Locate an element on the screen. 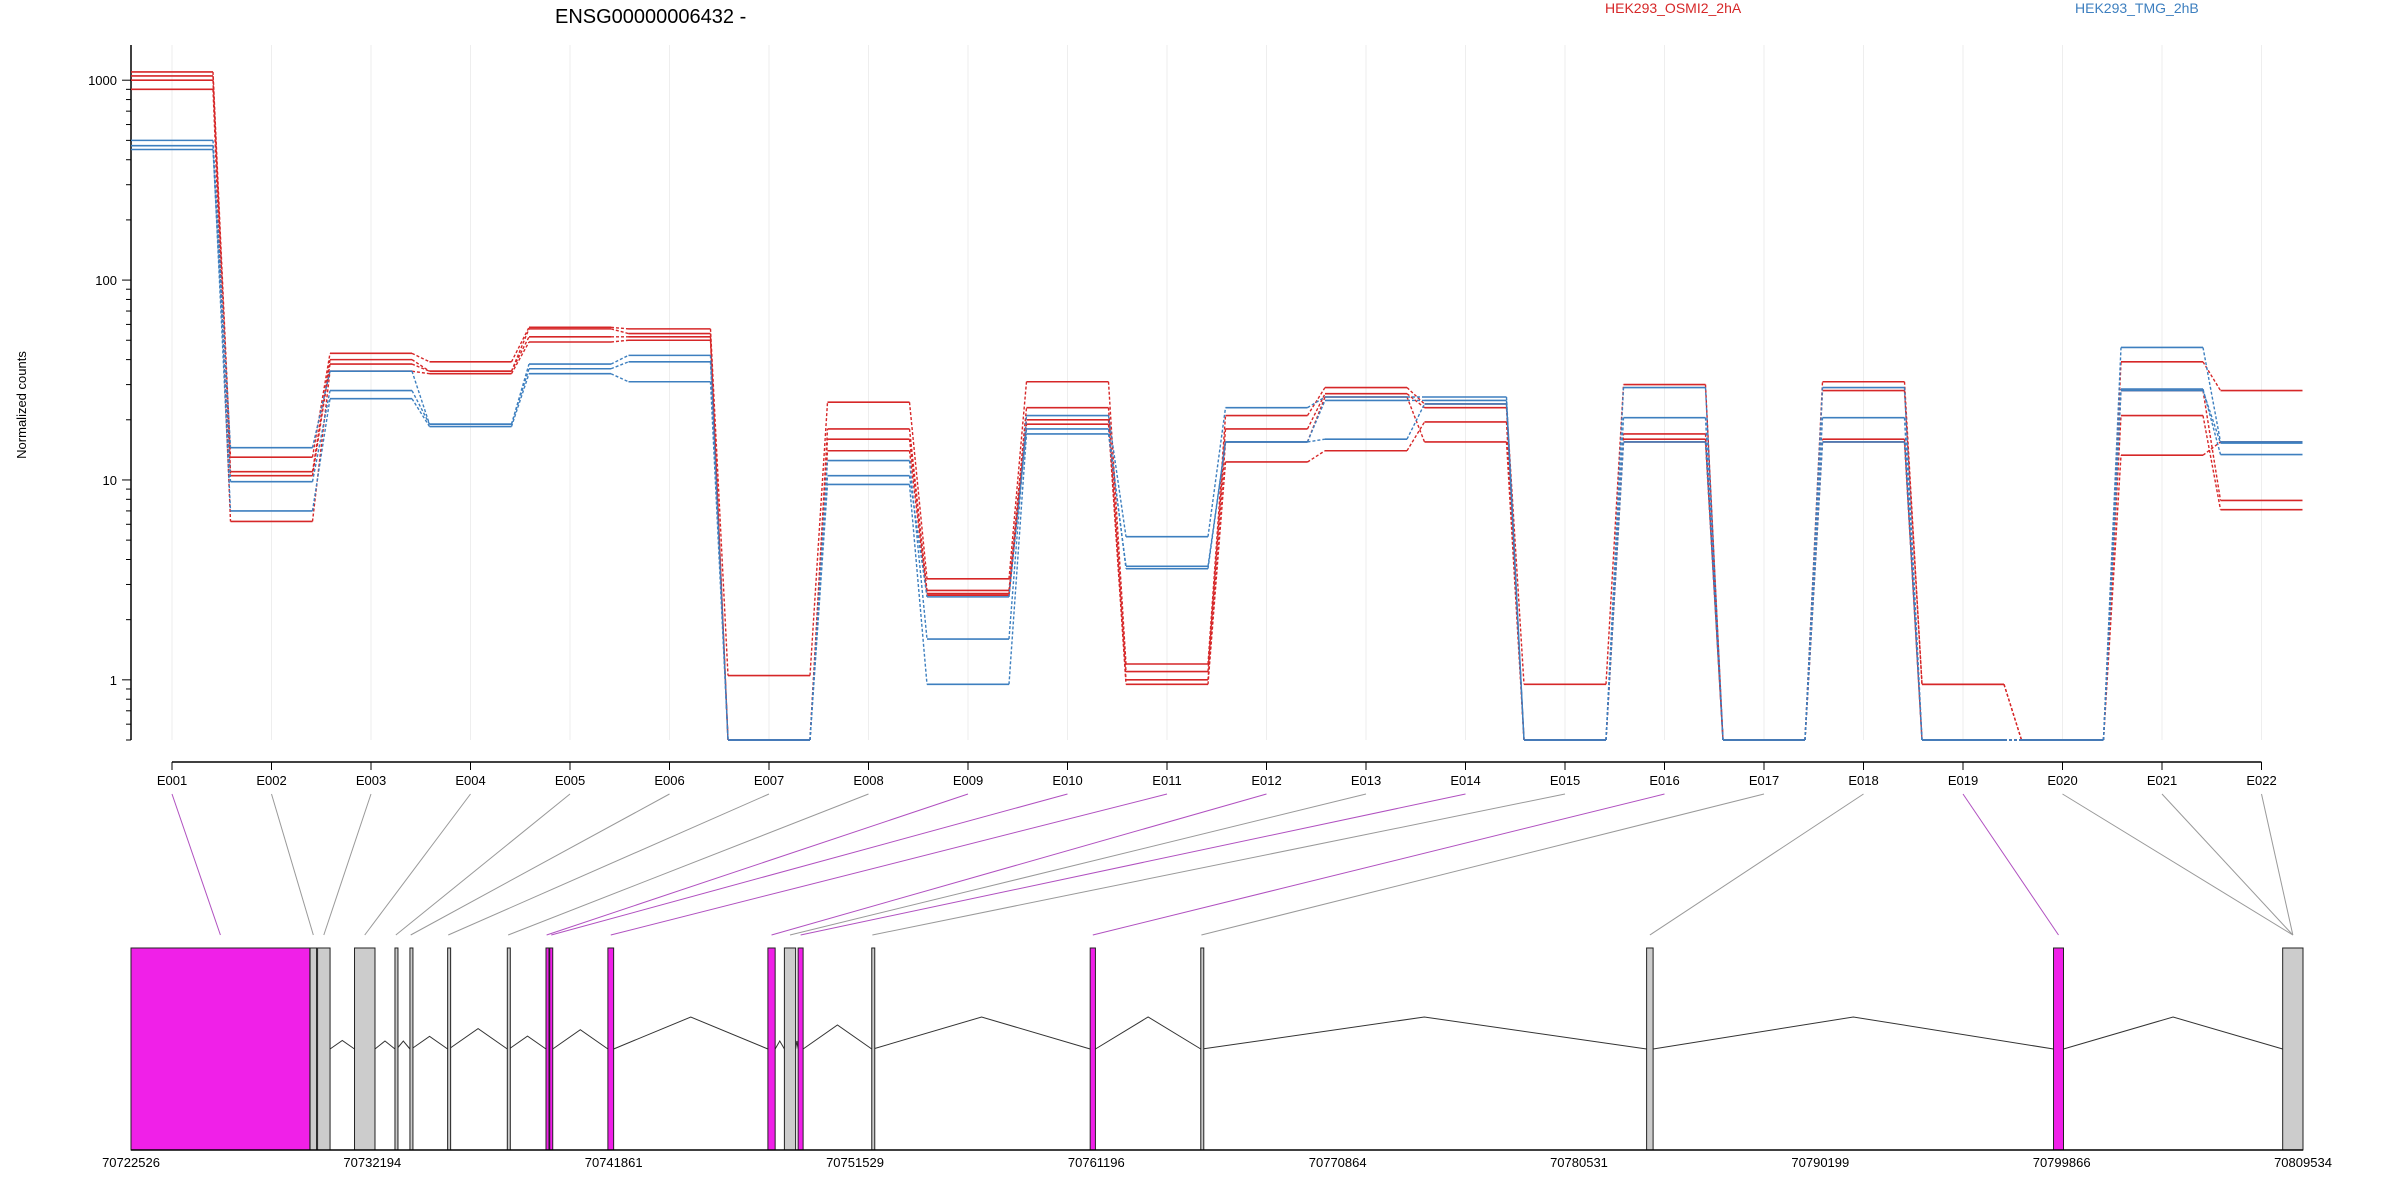 Image resolution: width=2400 pixels, height=1200 pixels. x-tick-label-e022: E022 is located at coordinates (2261, 780).